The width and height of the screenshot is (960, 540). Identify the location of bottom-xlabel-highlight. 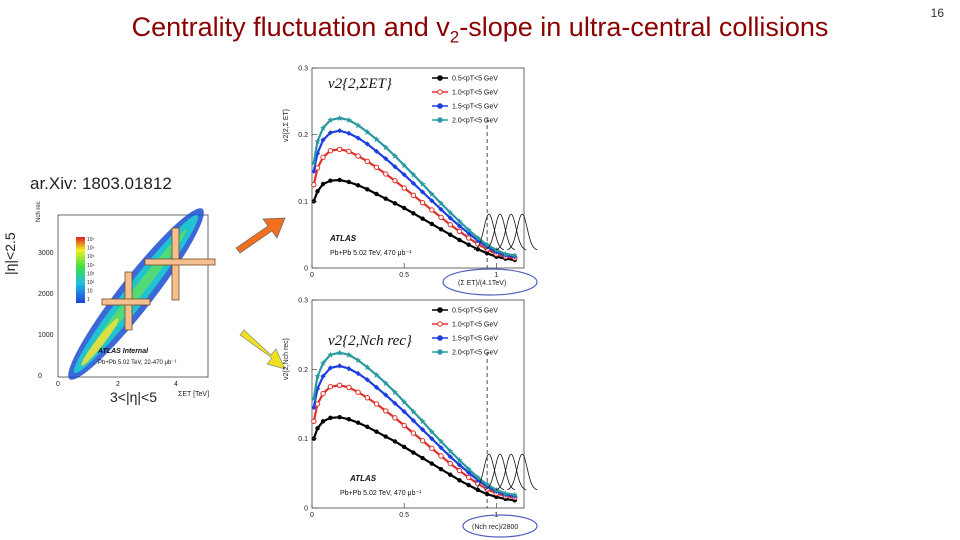
(500, 526).